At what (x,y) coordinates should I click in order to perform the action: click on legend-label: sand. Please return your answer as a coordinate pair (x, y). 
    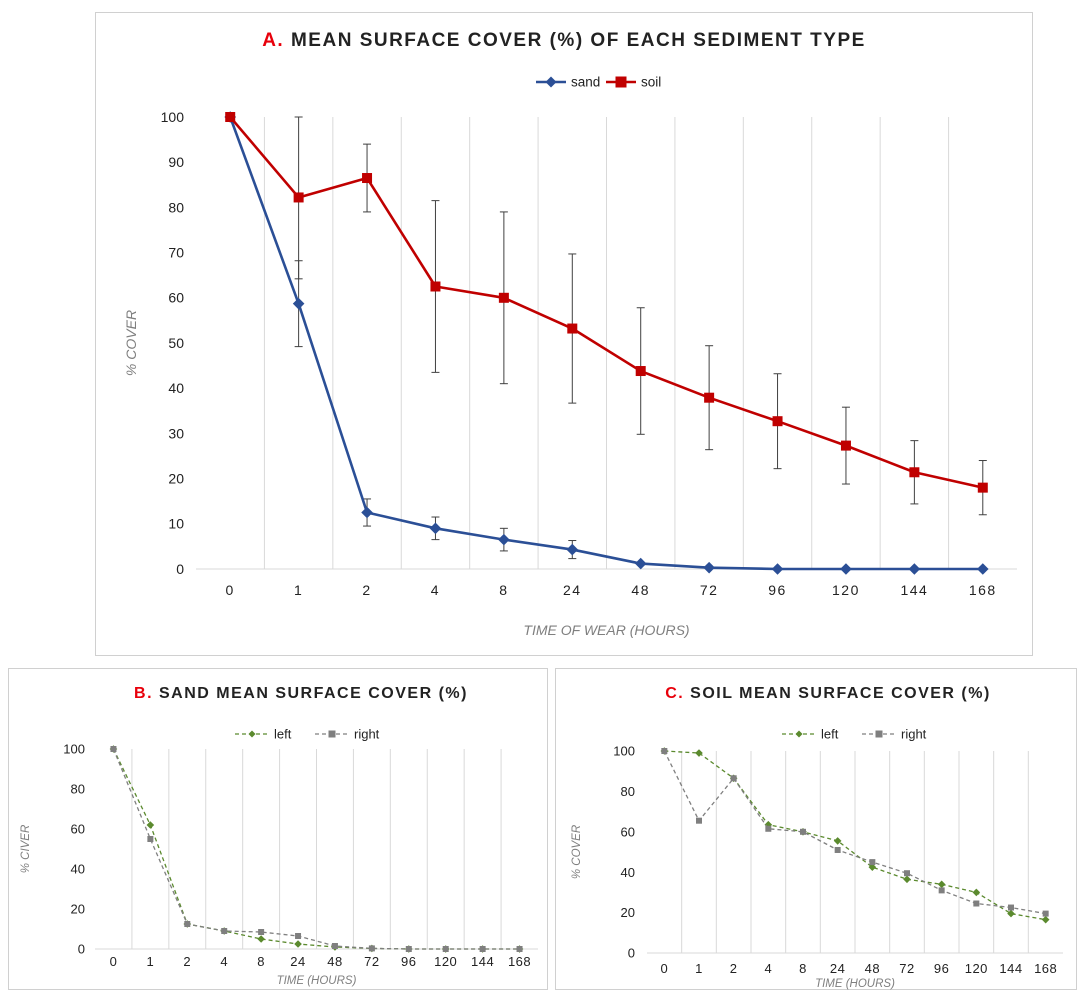
    Looking at the image, I should click on (585, 82).